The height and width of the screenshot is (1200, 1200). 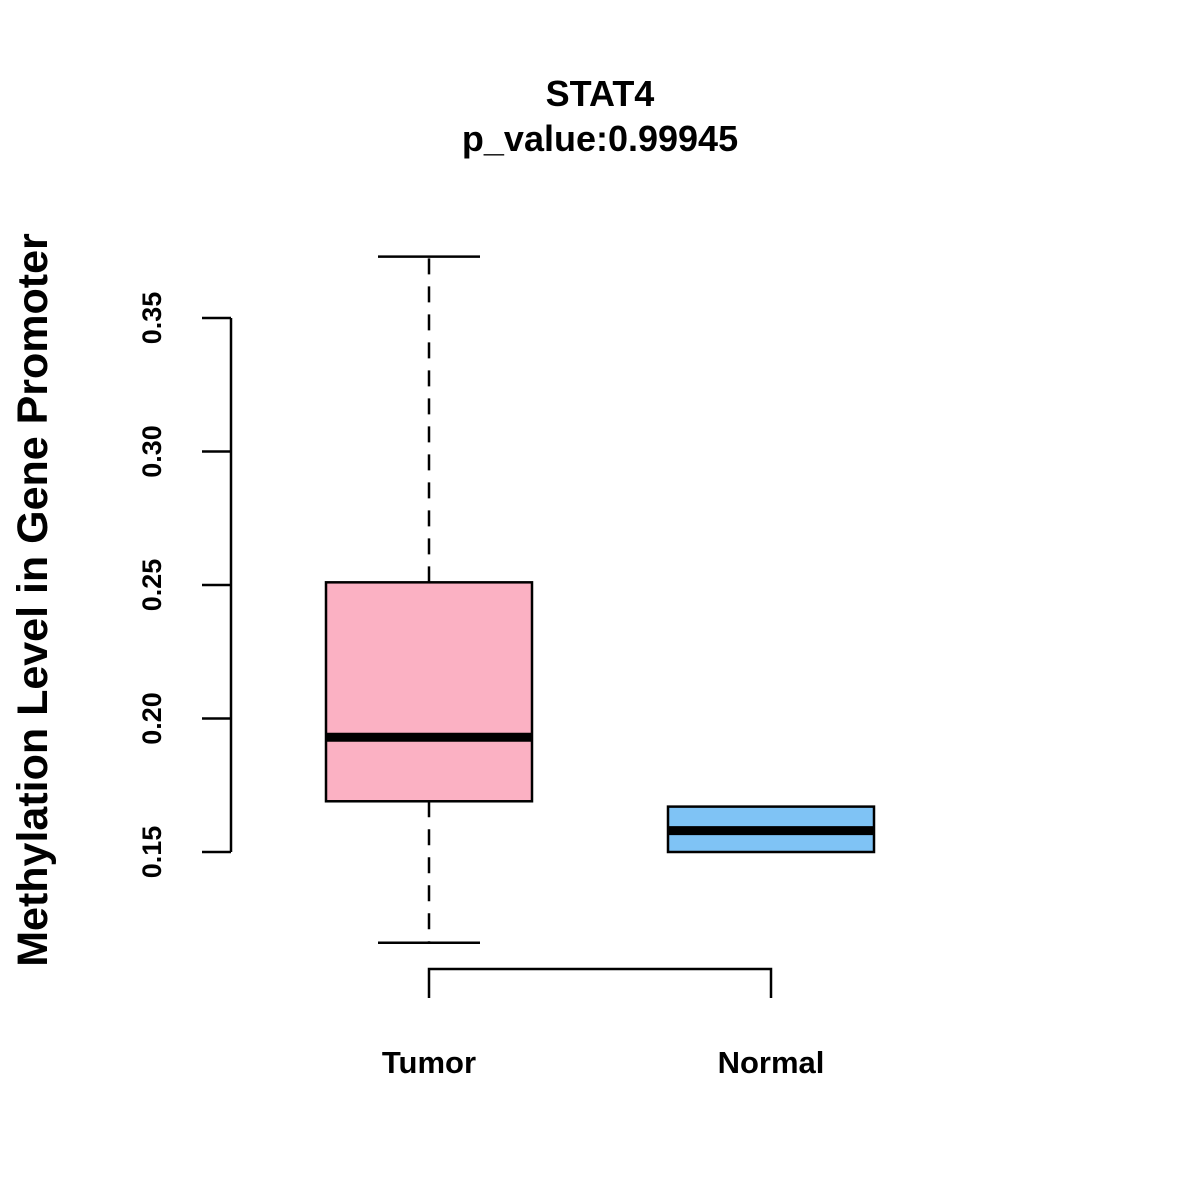 I want to click on box-tumor, so click(x=429, y=600).